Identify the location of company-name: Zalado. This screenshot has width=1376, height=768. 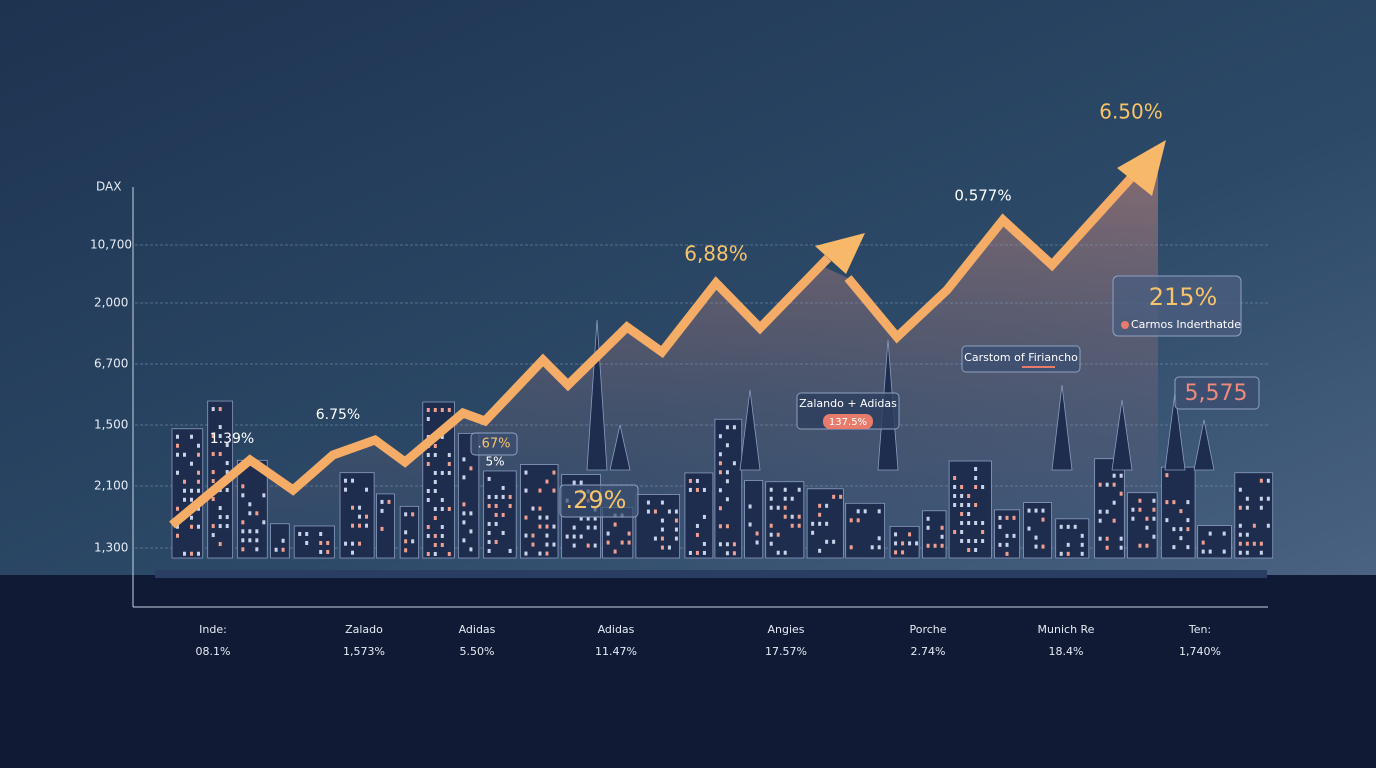
(364, 629).